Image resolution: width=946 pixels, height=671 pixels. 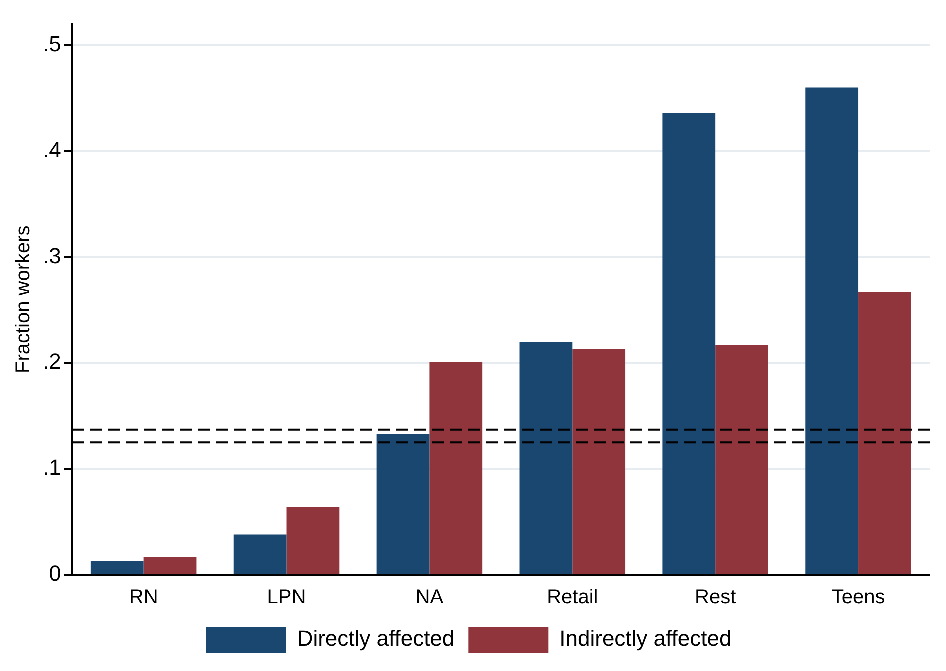 I want to click on legend-label: Indirectly affected, so click(x=646, y=639).